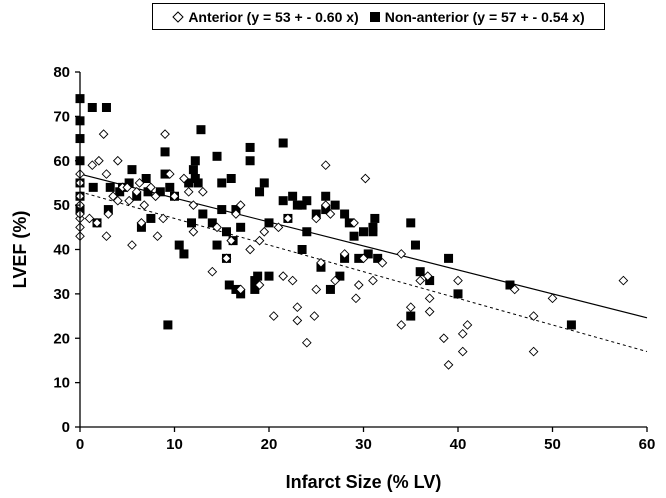  I want to click on y-tick-label: 70, so click(61, 116).